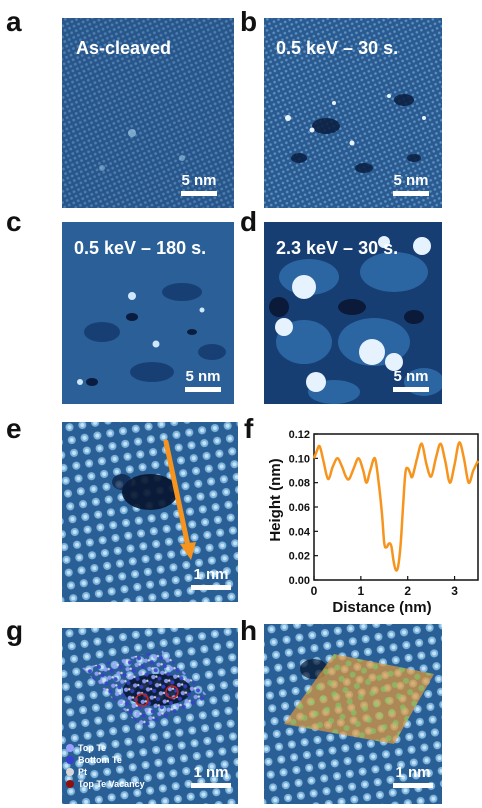 The width and height of the screenshot is (482, 808). I want to click on panel-letter-a: a, so click(14, 21).